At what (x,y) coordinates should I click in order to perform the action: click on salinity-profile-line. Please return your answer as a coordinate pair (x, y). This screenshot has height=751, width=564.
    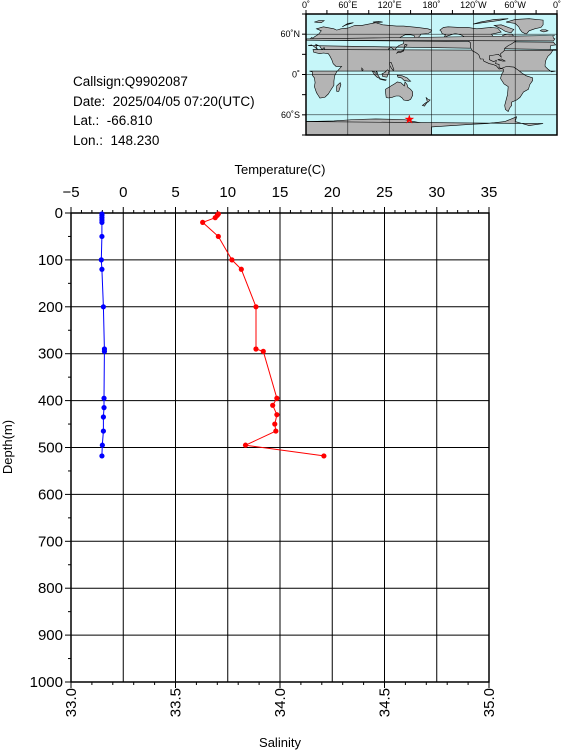
    Looking at the image, I should click on (102, 334).